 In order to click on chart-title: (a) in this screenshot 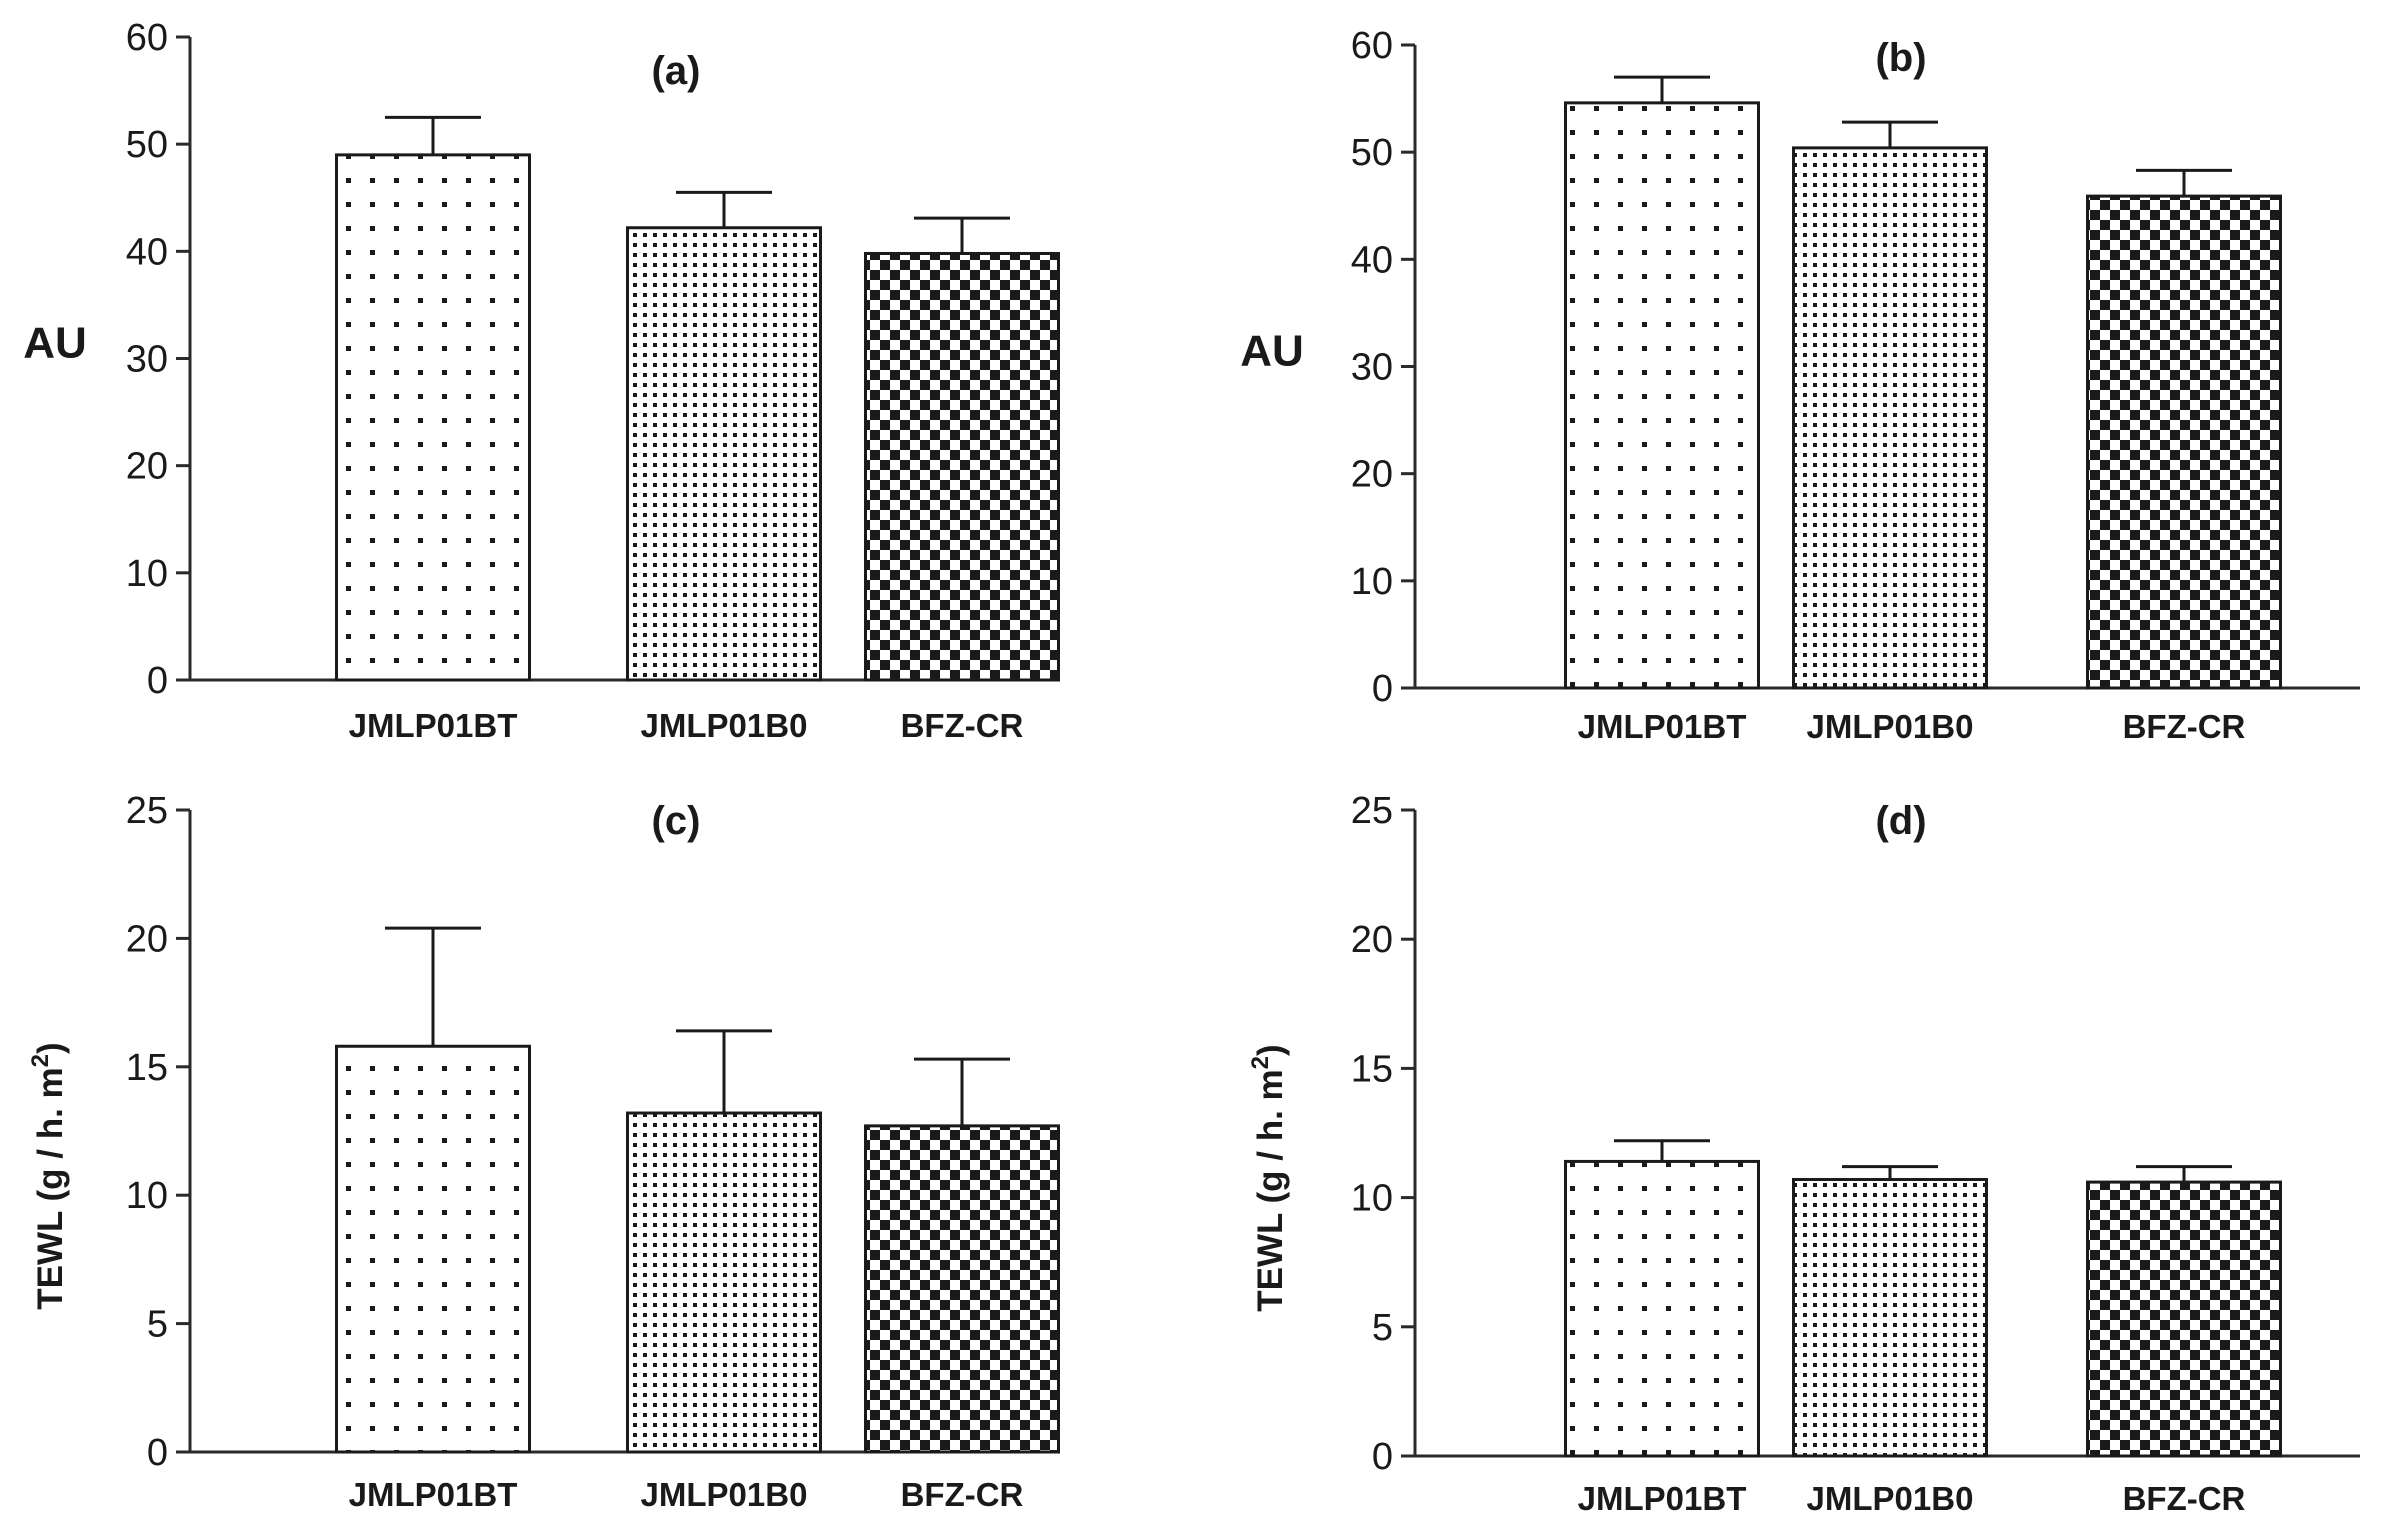, I will do `click(676, 71)`.